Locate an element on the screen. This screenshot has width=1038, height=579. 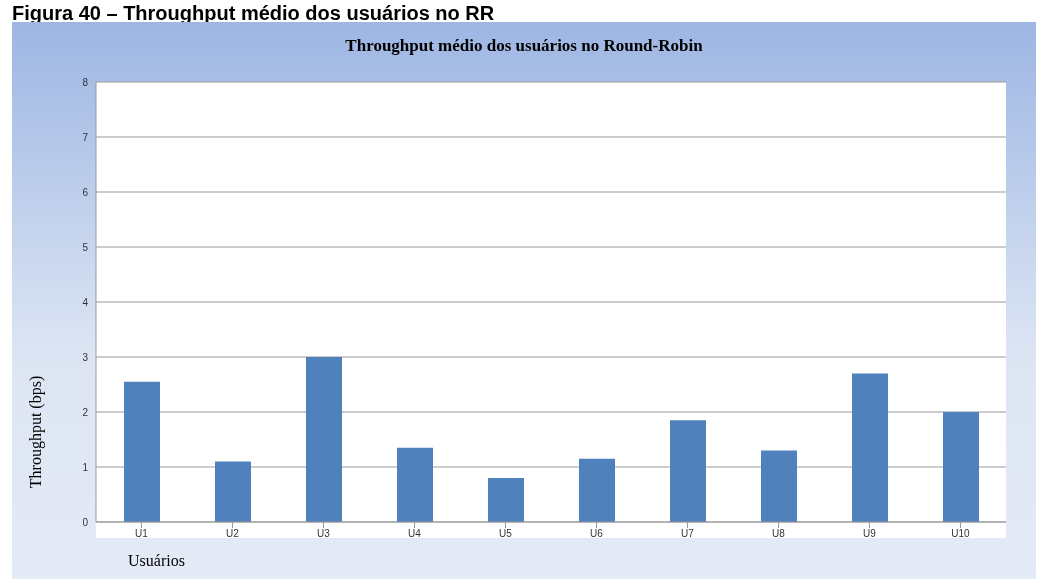
x-tick-label: U4 is located at coordinates (415, 534).